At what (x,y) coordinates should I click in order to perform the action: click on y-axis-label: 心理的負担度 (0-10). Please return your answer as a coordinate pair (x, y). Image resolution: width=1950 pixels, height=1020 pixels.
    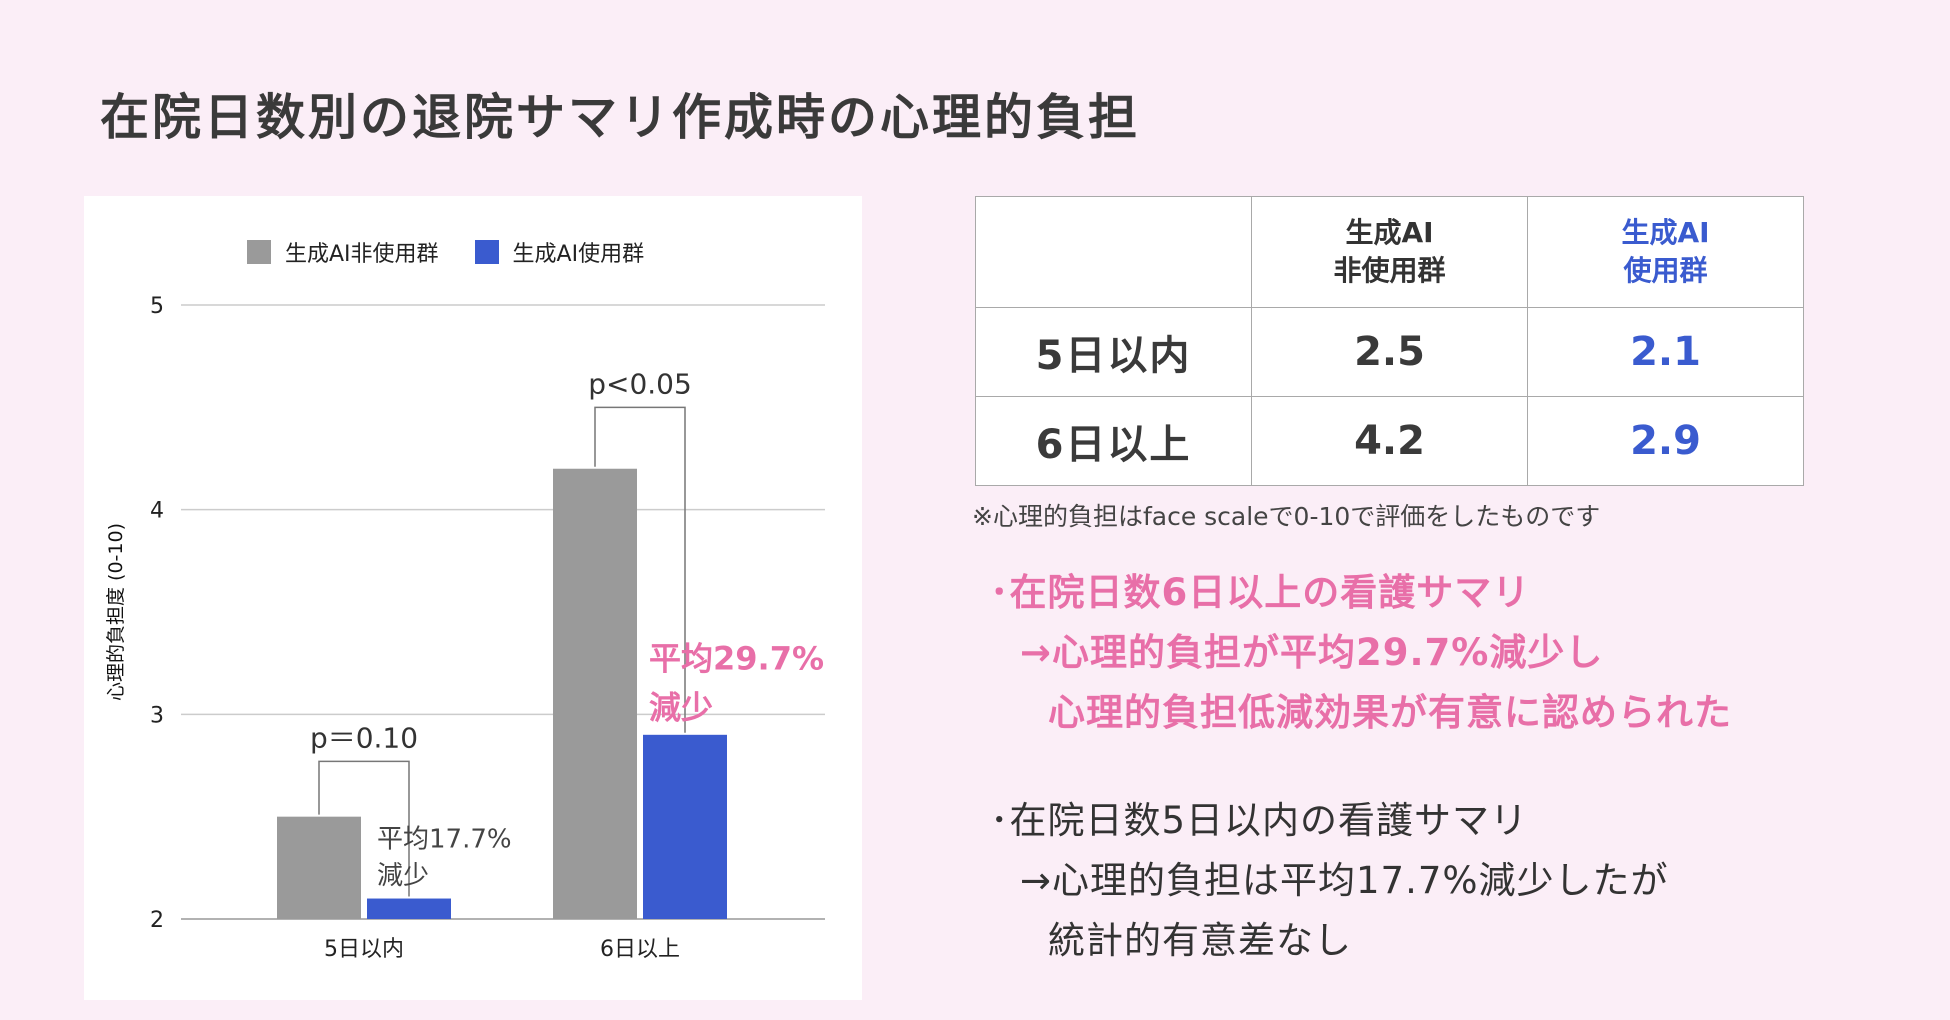
    Looking at the image, I should click on (116, 612).